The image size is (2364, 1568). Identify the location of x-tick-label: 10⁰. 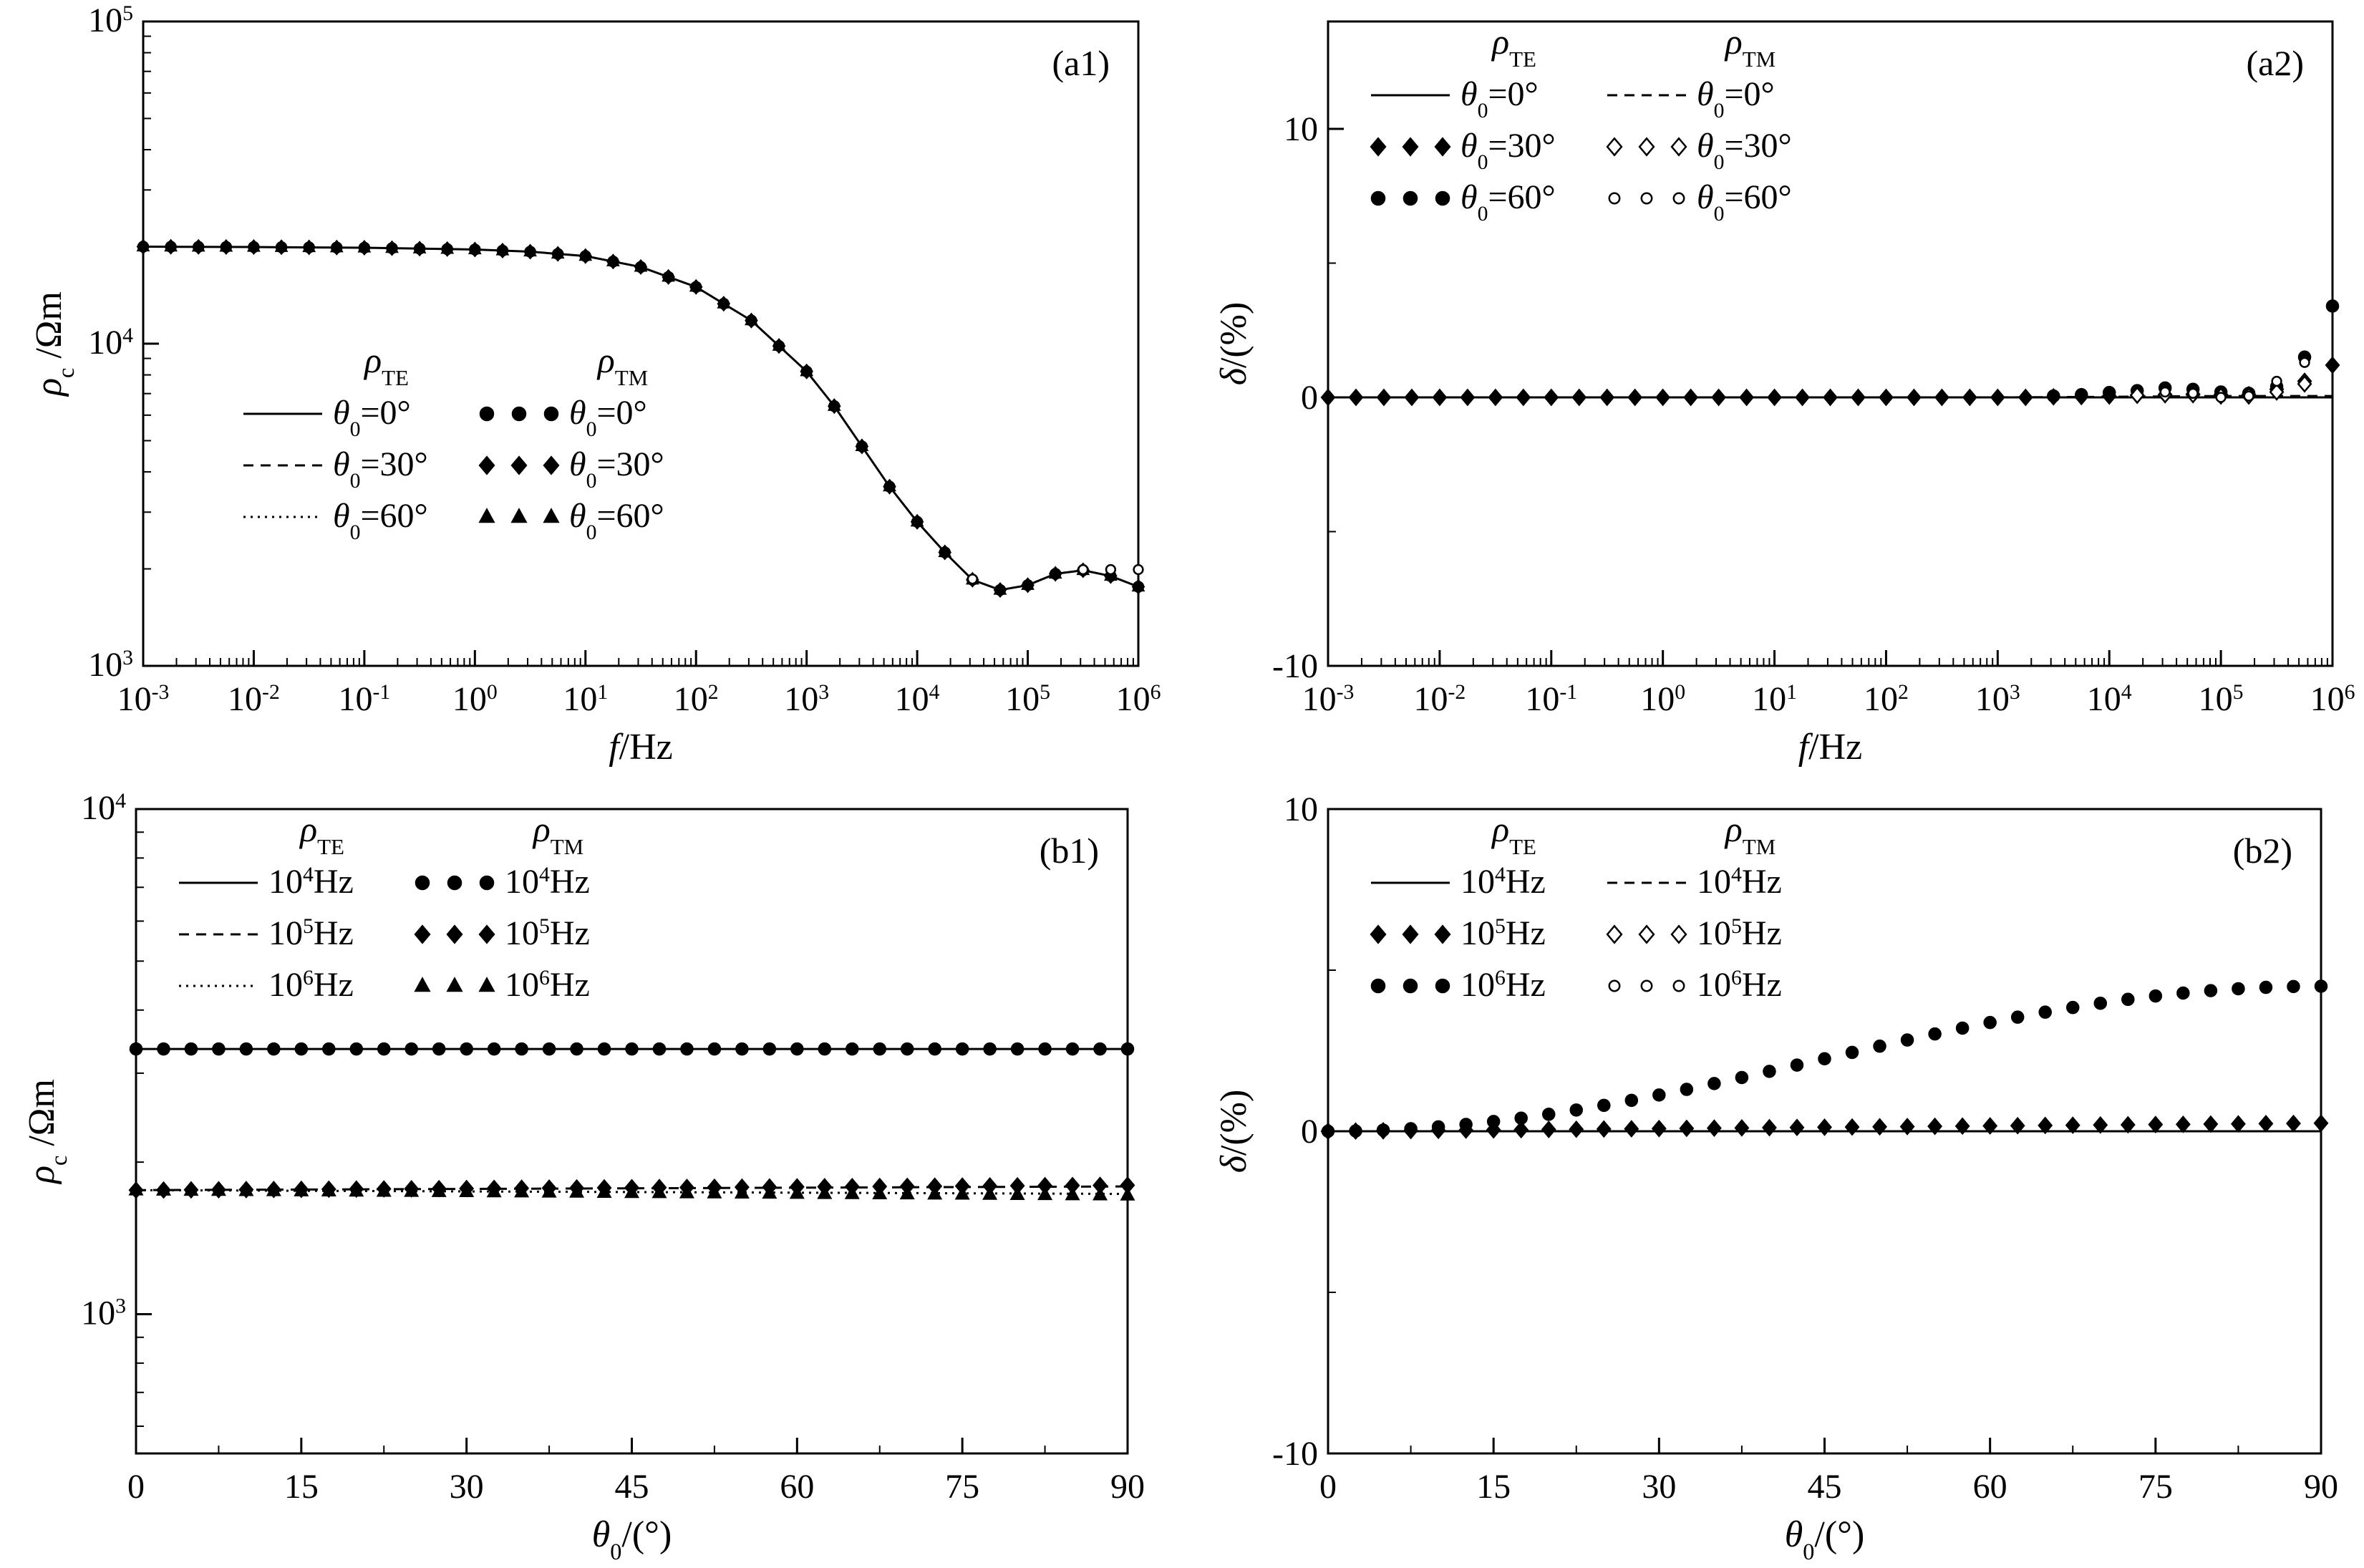
(1663, 699).